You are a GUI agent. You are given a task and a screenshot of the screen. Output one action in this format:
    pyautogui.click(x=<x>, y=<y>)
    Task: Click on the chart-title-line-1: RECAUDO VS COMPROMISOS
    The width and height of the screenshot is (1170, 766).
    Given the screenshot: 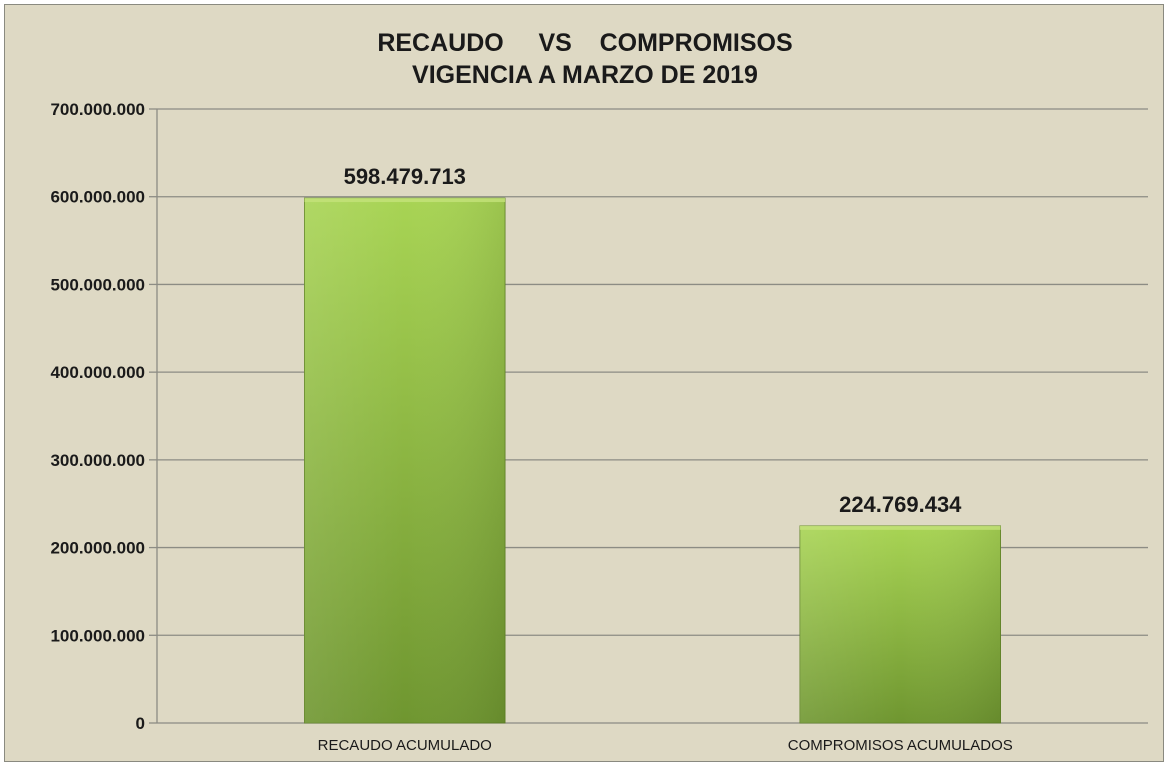 What is the action you would take?
    pyautogui.click(x=585, y=43)
    